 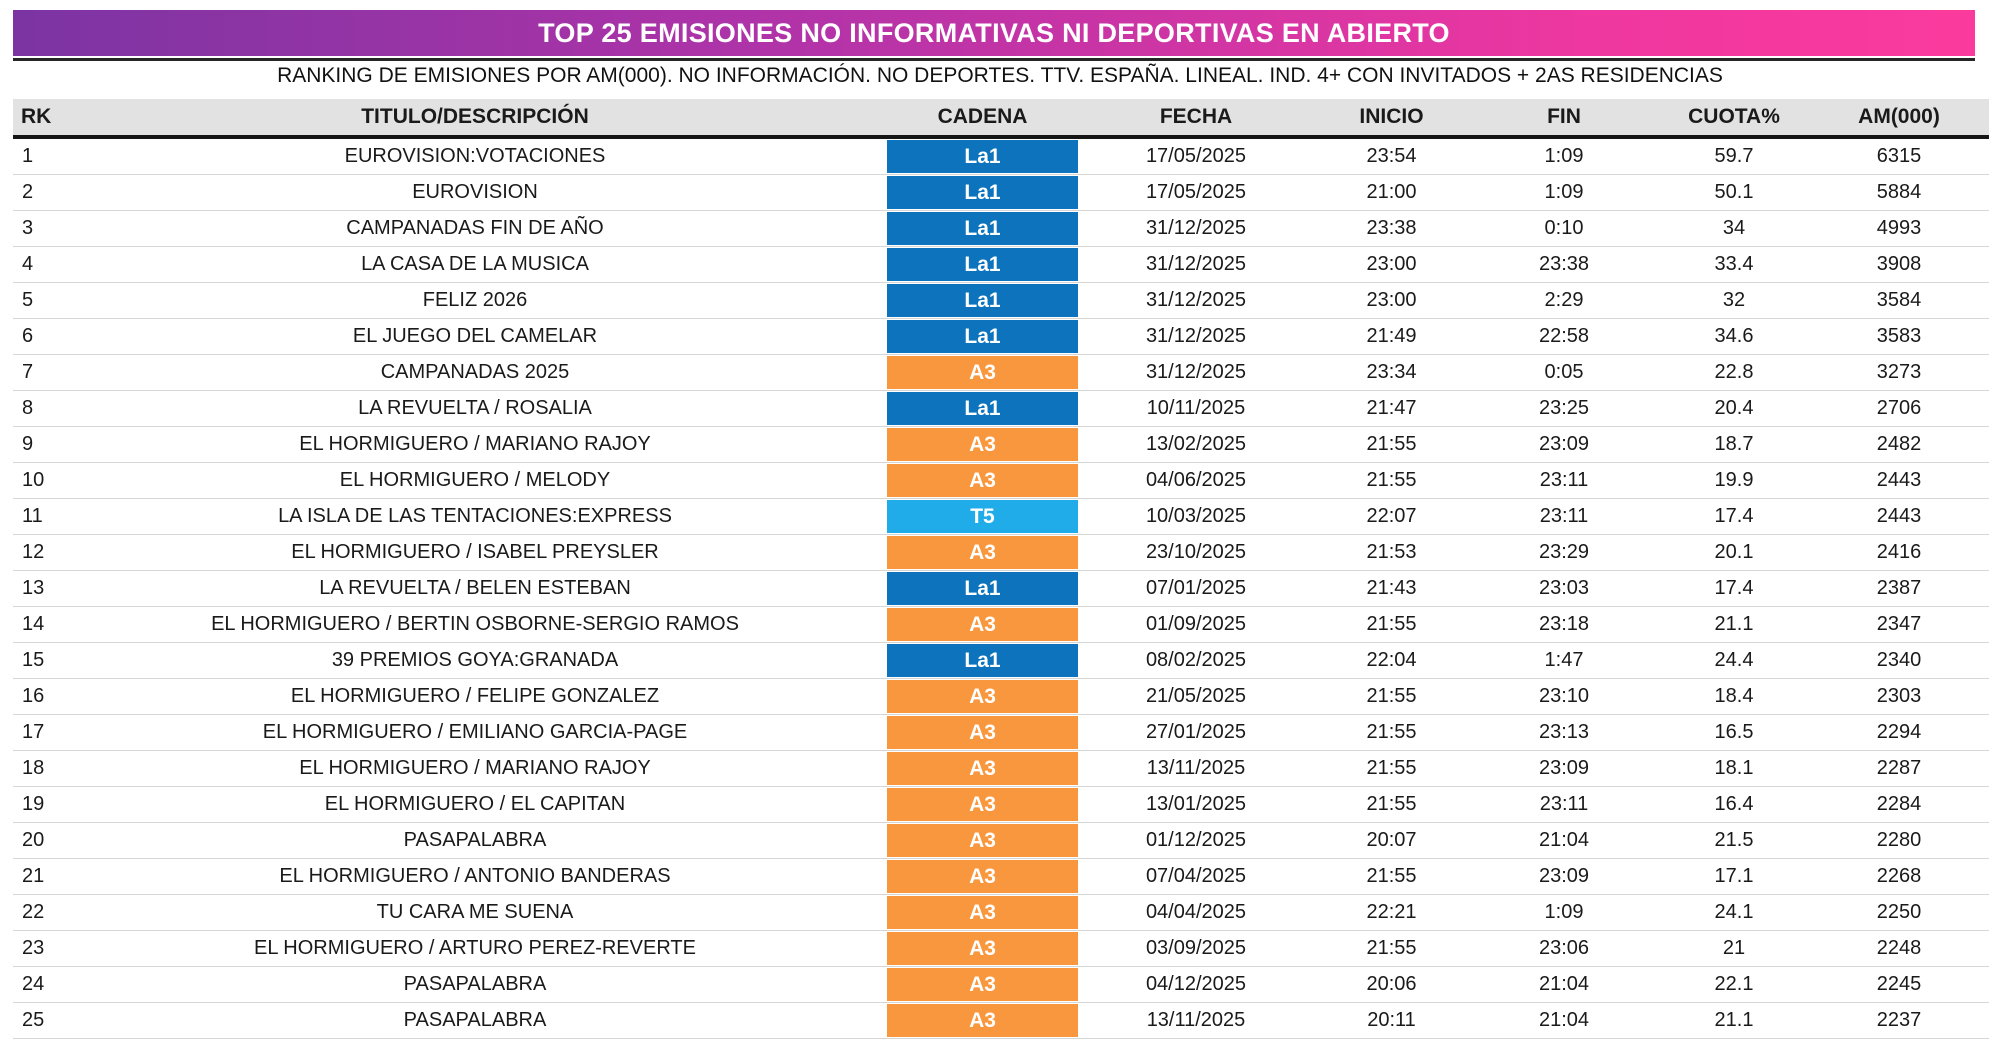 What do you see at coordinates (475, 948) in the screenshot?
I see `cell-titulo: EL HORMIGUERO / ARTURO PEREZ-REVERTE` at bounding box center [475, 948].